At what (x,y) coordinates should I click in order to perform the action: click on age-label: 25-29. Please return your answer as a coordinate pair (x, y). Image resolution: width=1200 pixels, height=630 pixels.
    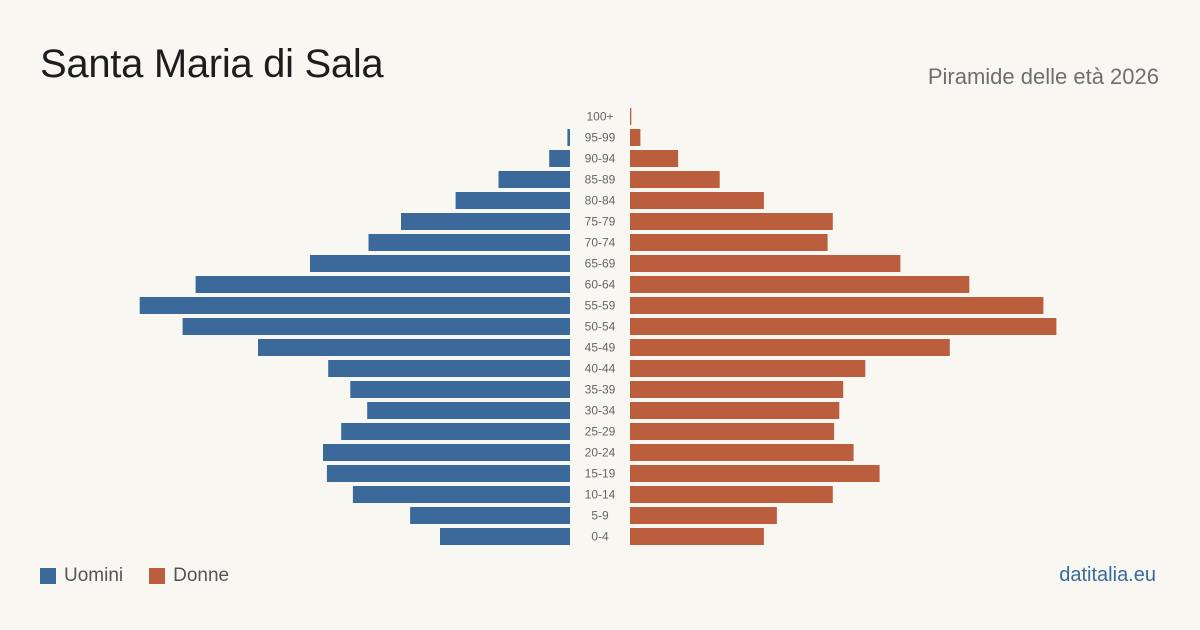
    Looking at the image, I should click on (600, 432).